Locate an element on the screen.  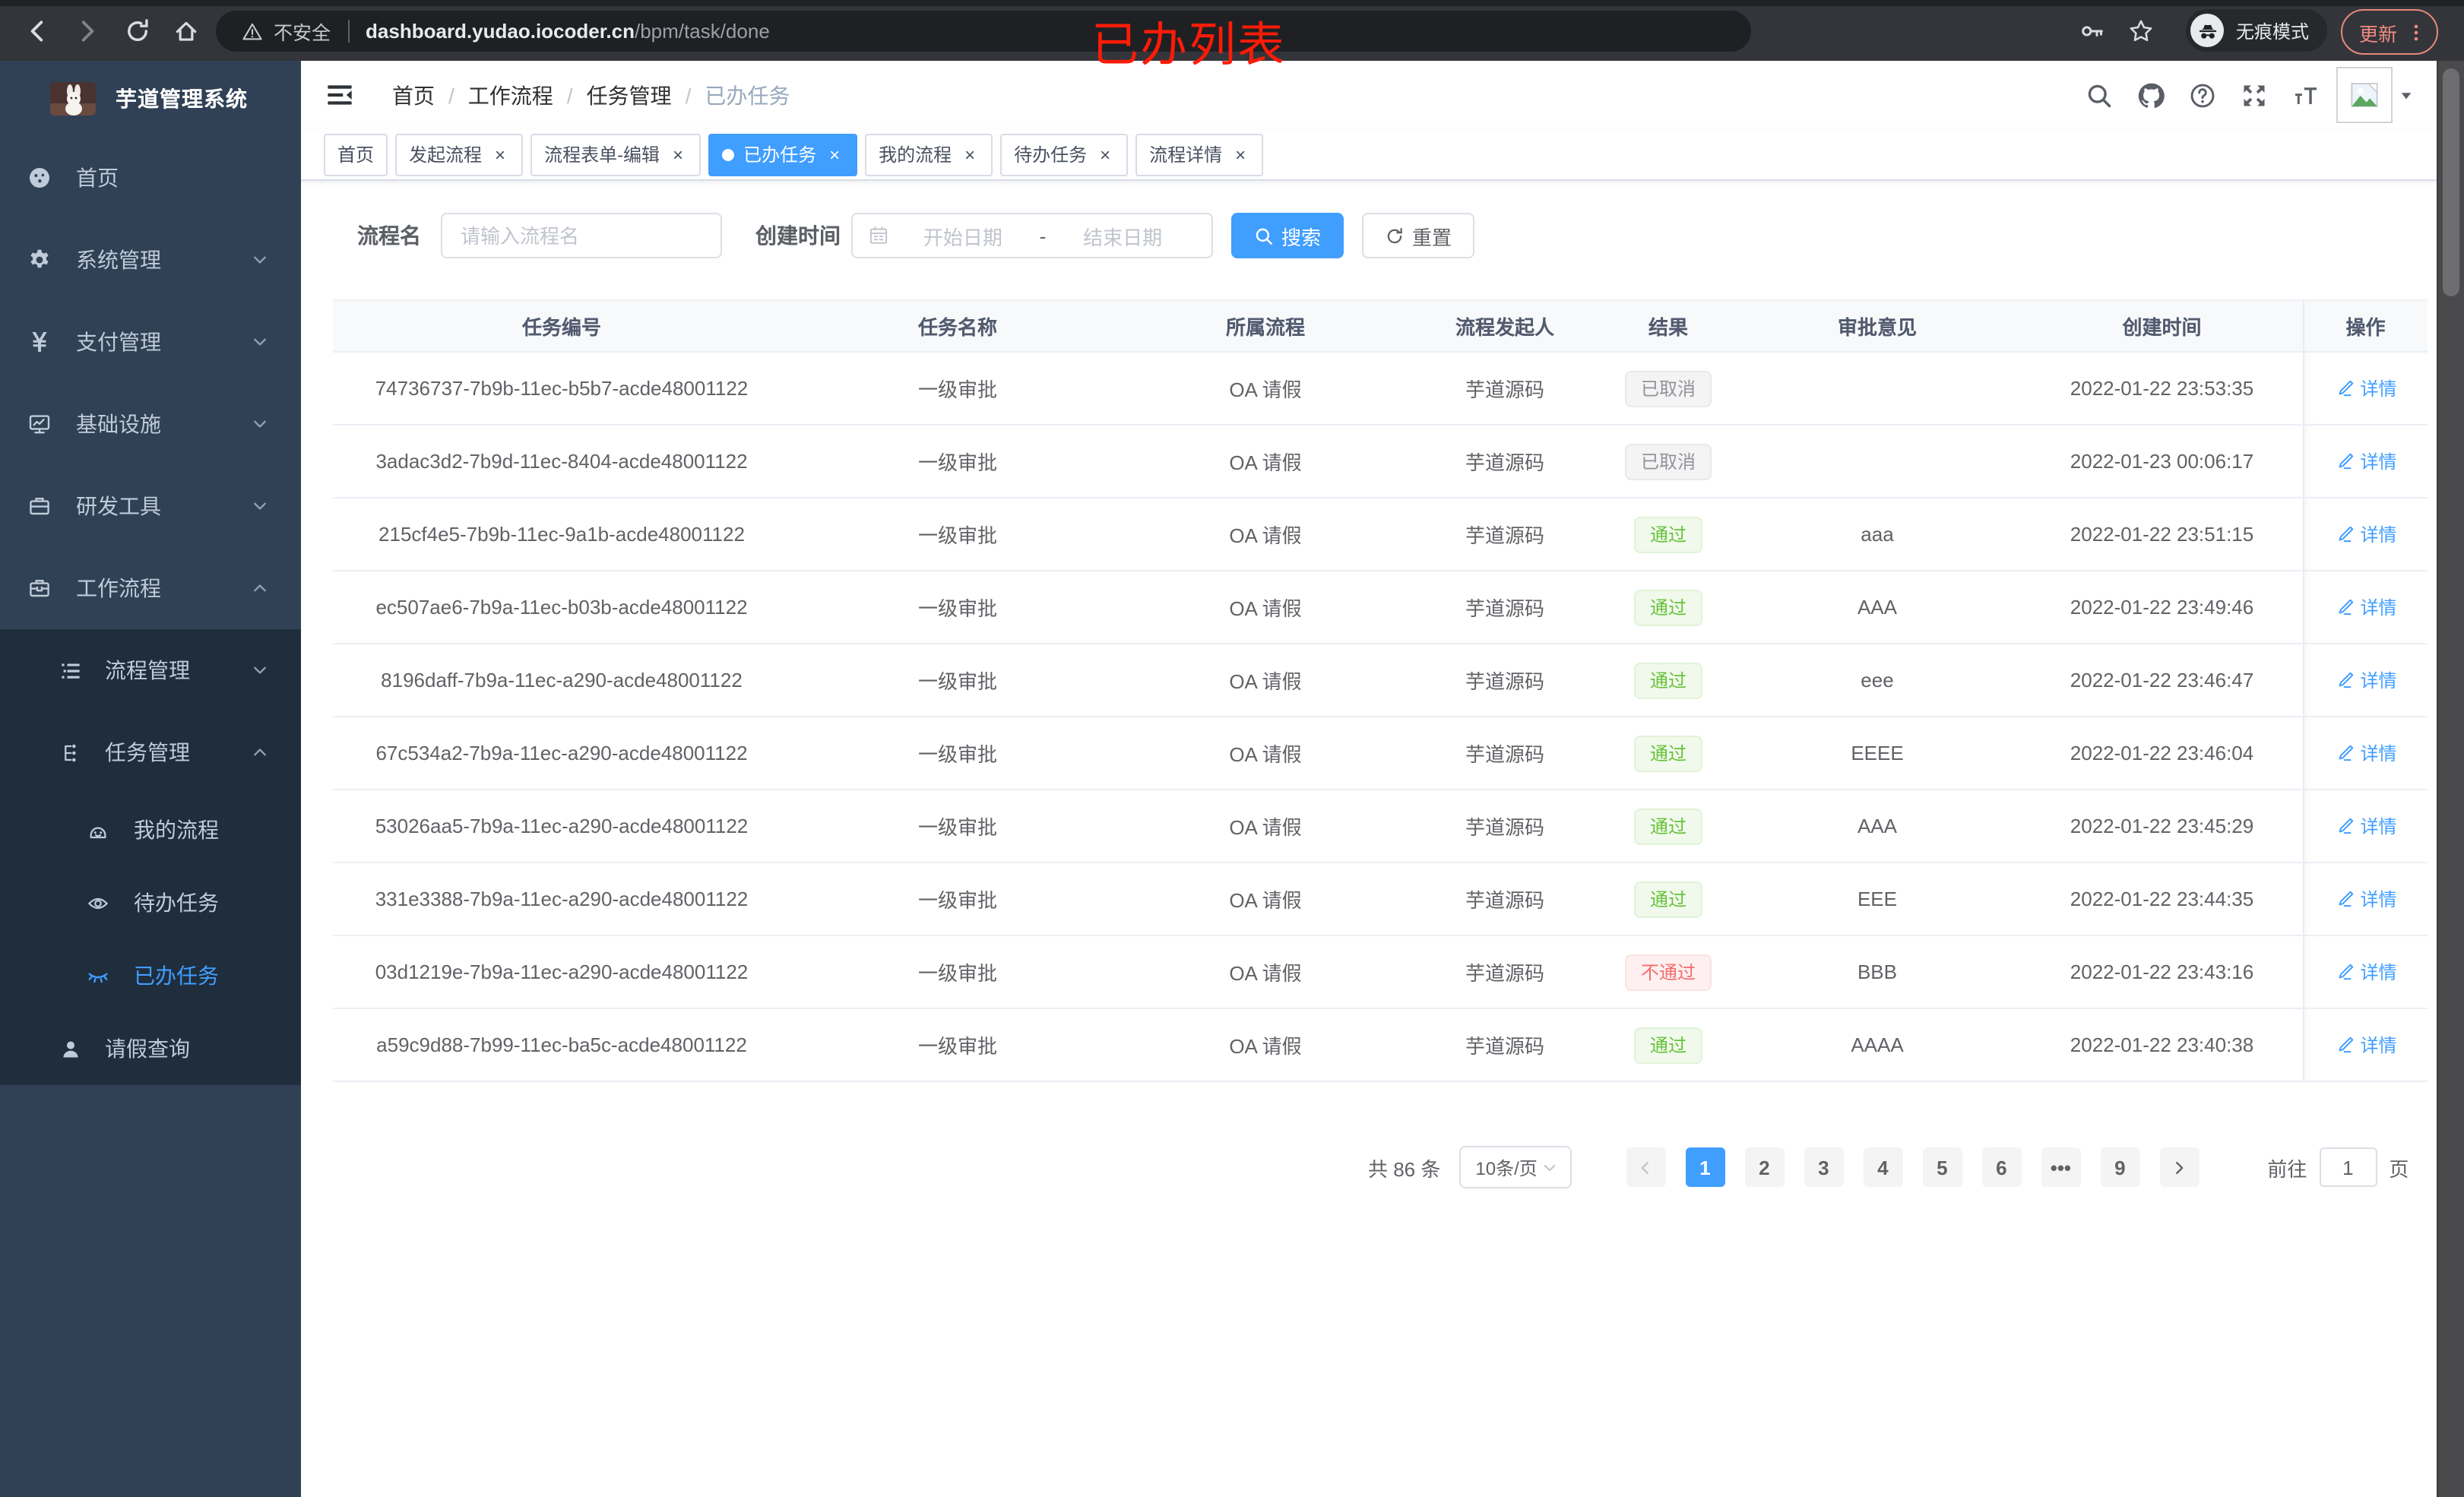
sidebar-item-workflow: 工作流程 is located at coordinates (150, 588).